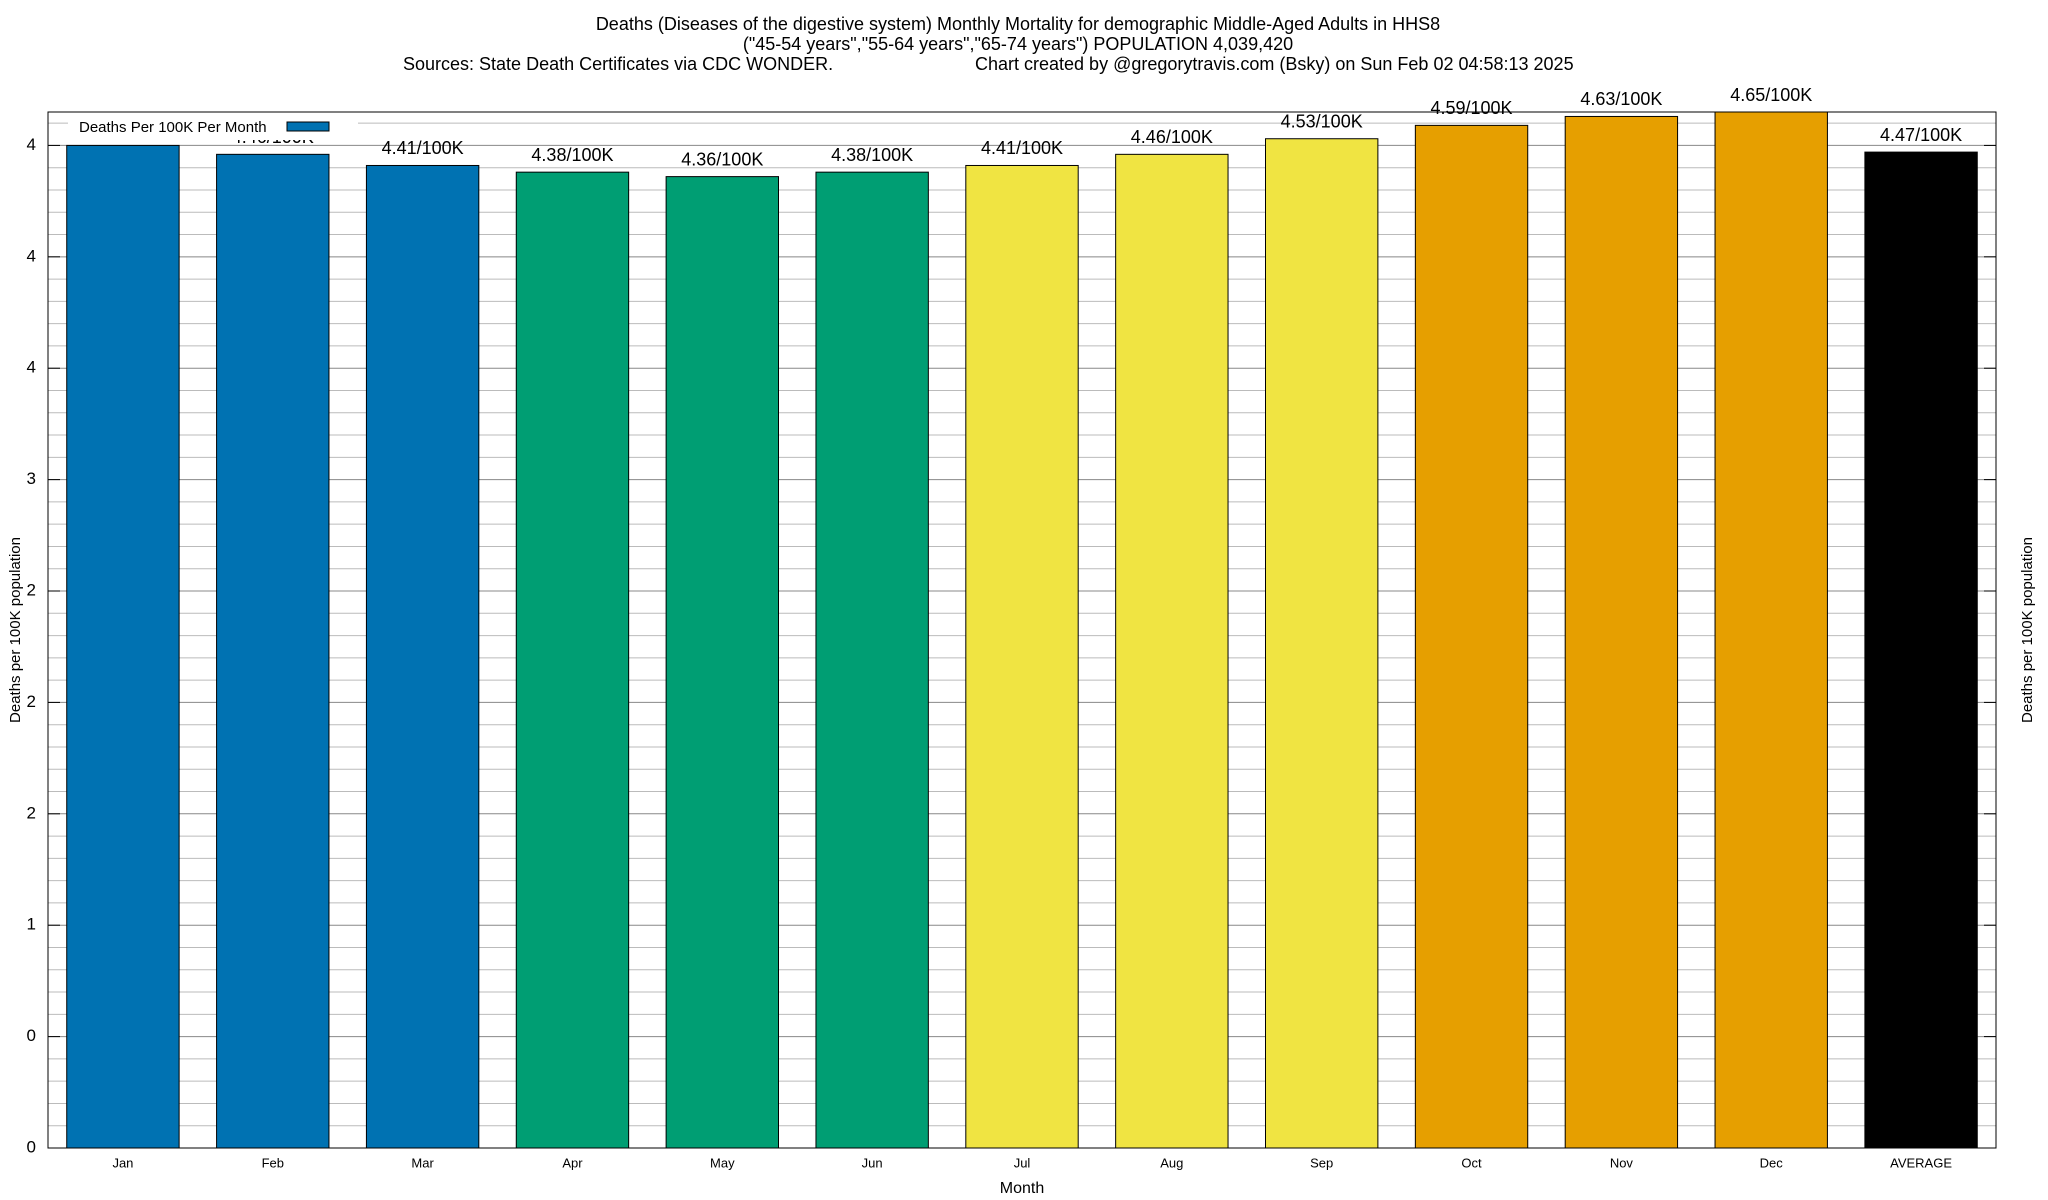  Describe the element at coordinates (122, 1162) in the screenshot. I see `x-tick-label: Jan` at that location.